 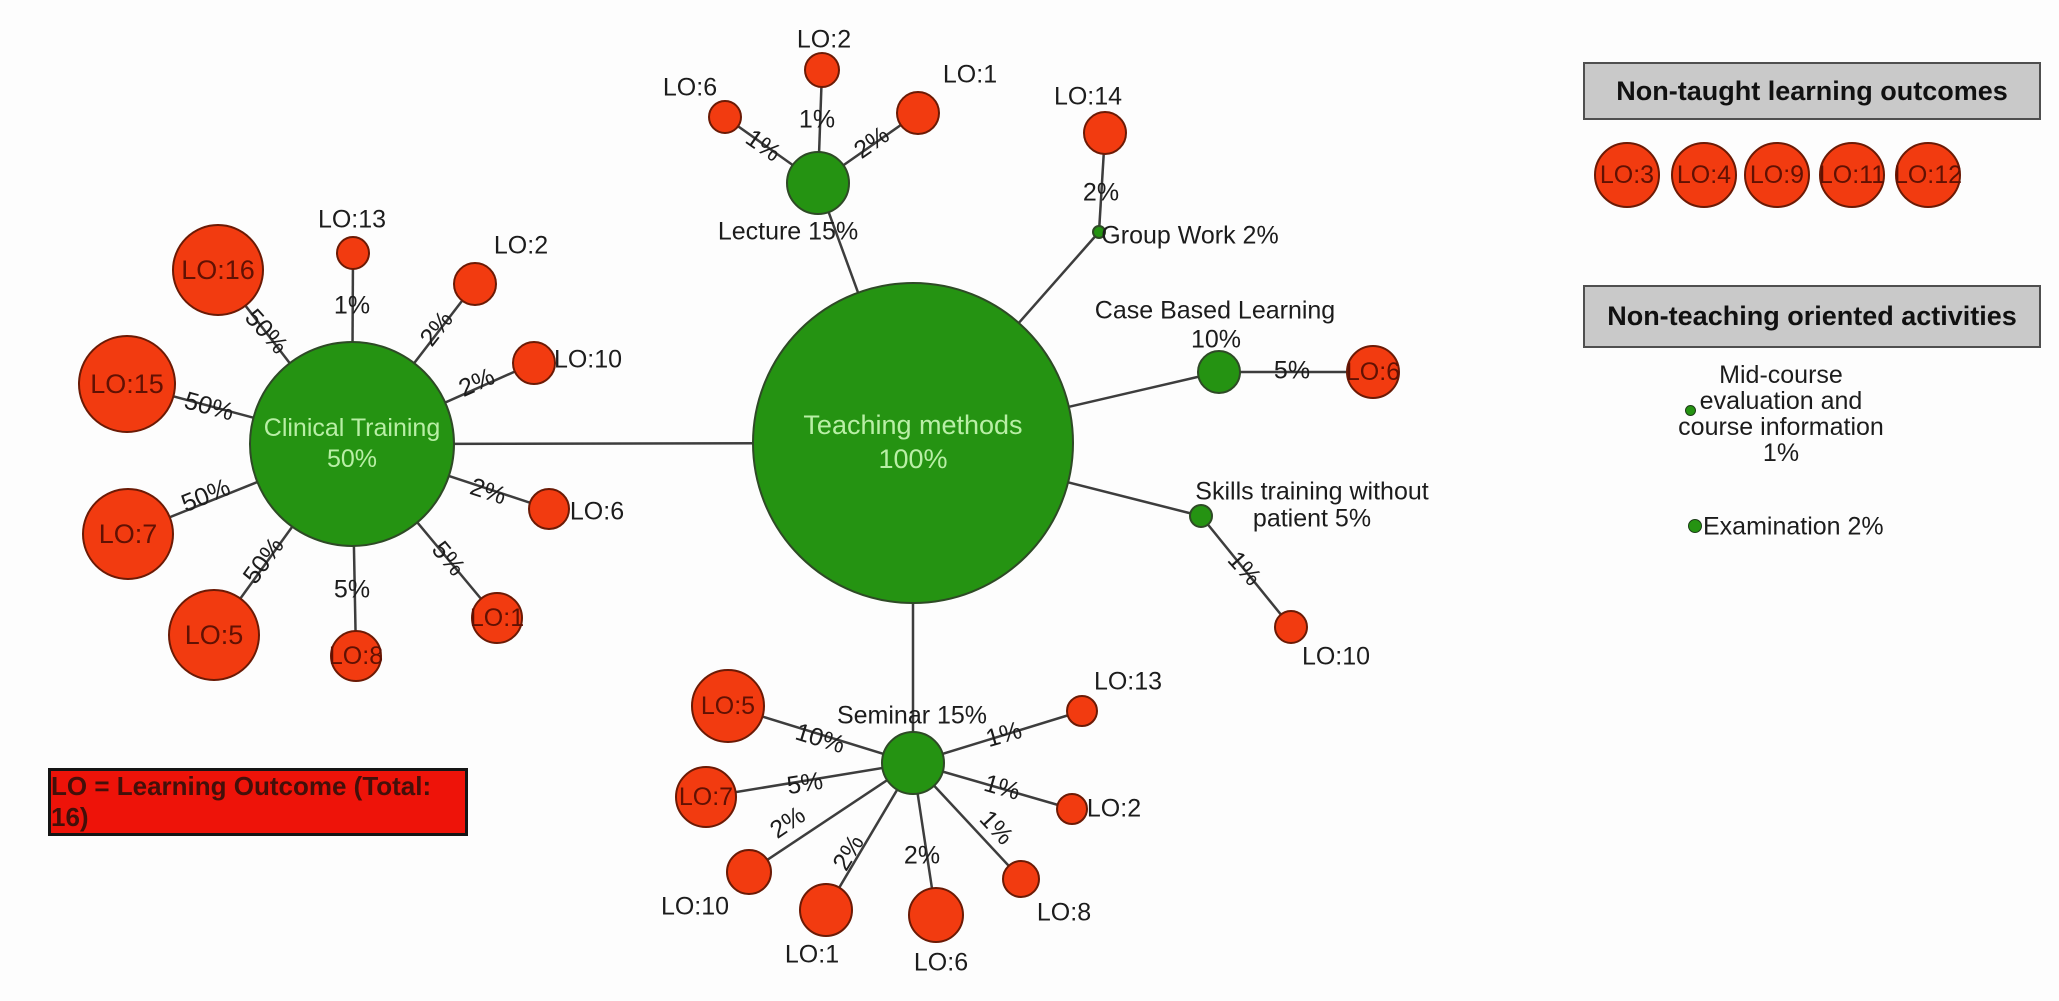 I want to click on node-panel-lo12: LO:12, so click(x=1928, y=175).